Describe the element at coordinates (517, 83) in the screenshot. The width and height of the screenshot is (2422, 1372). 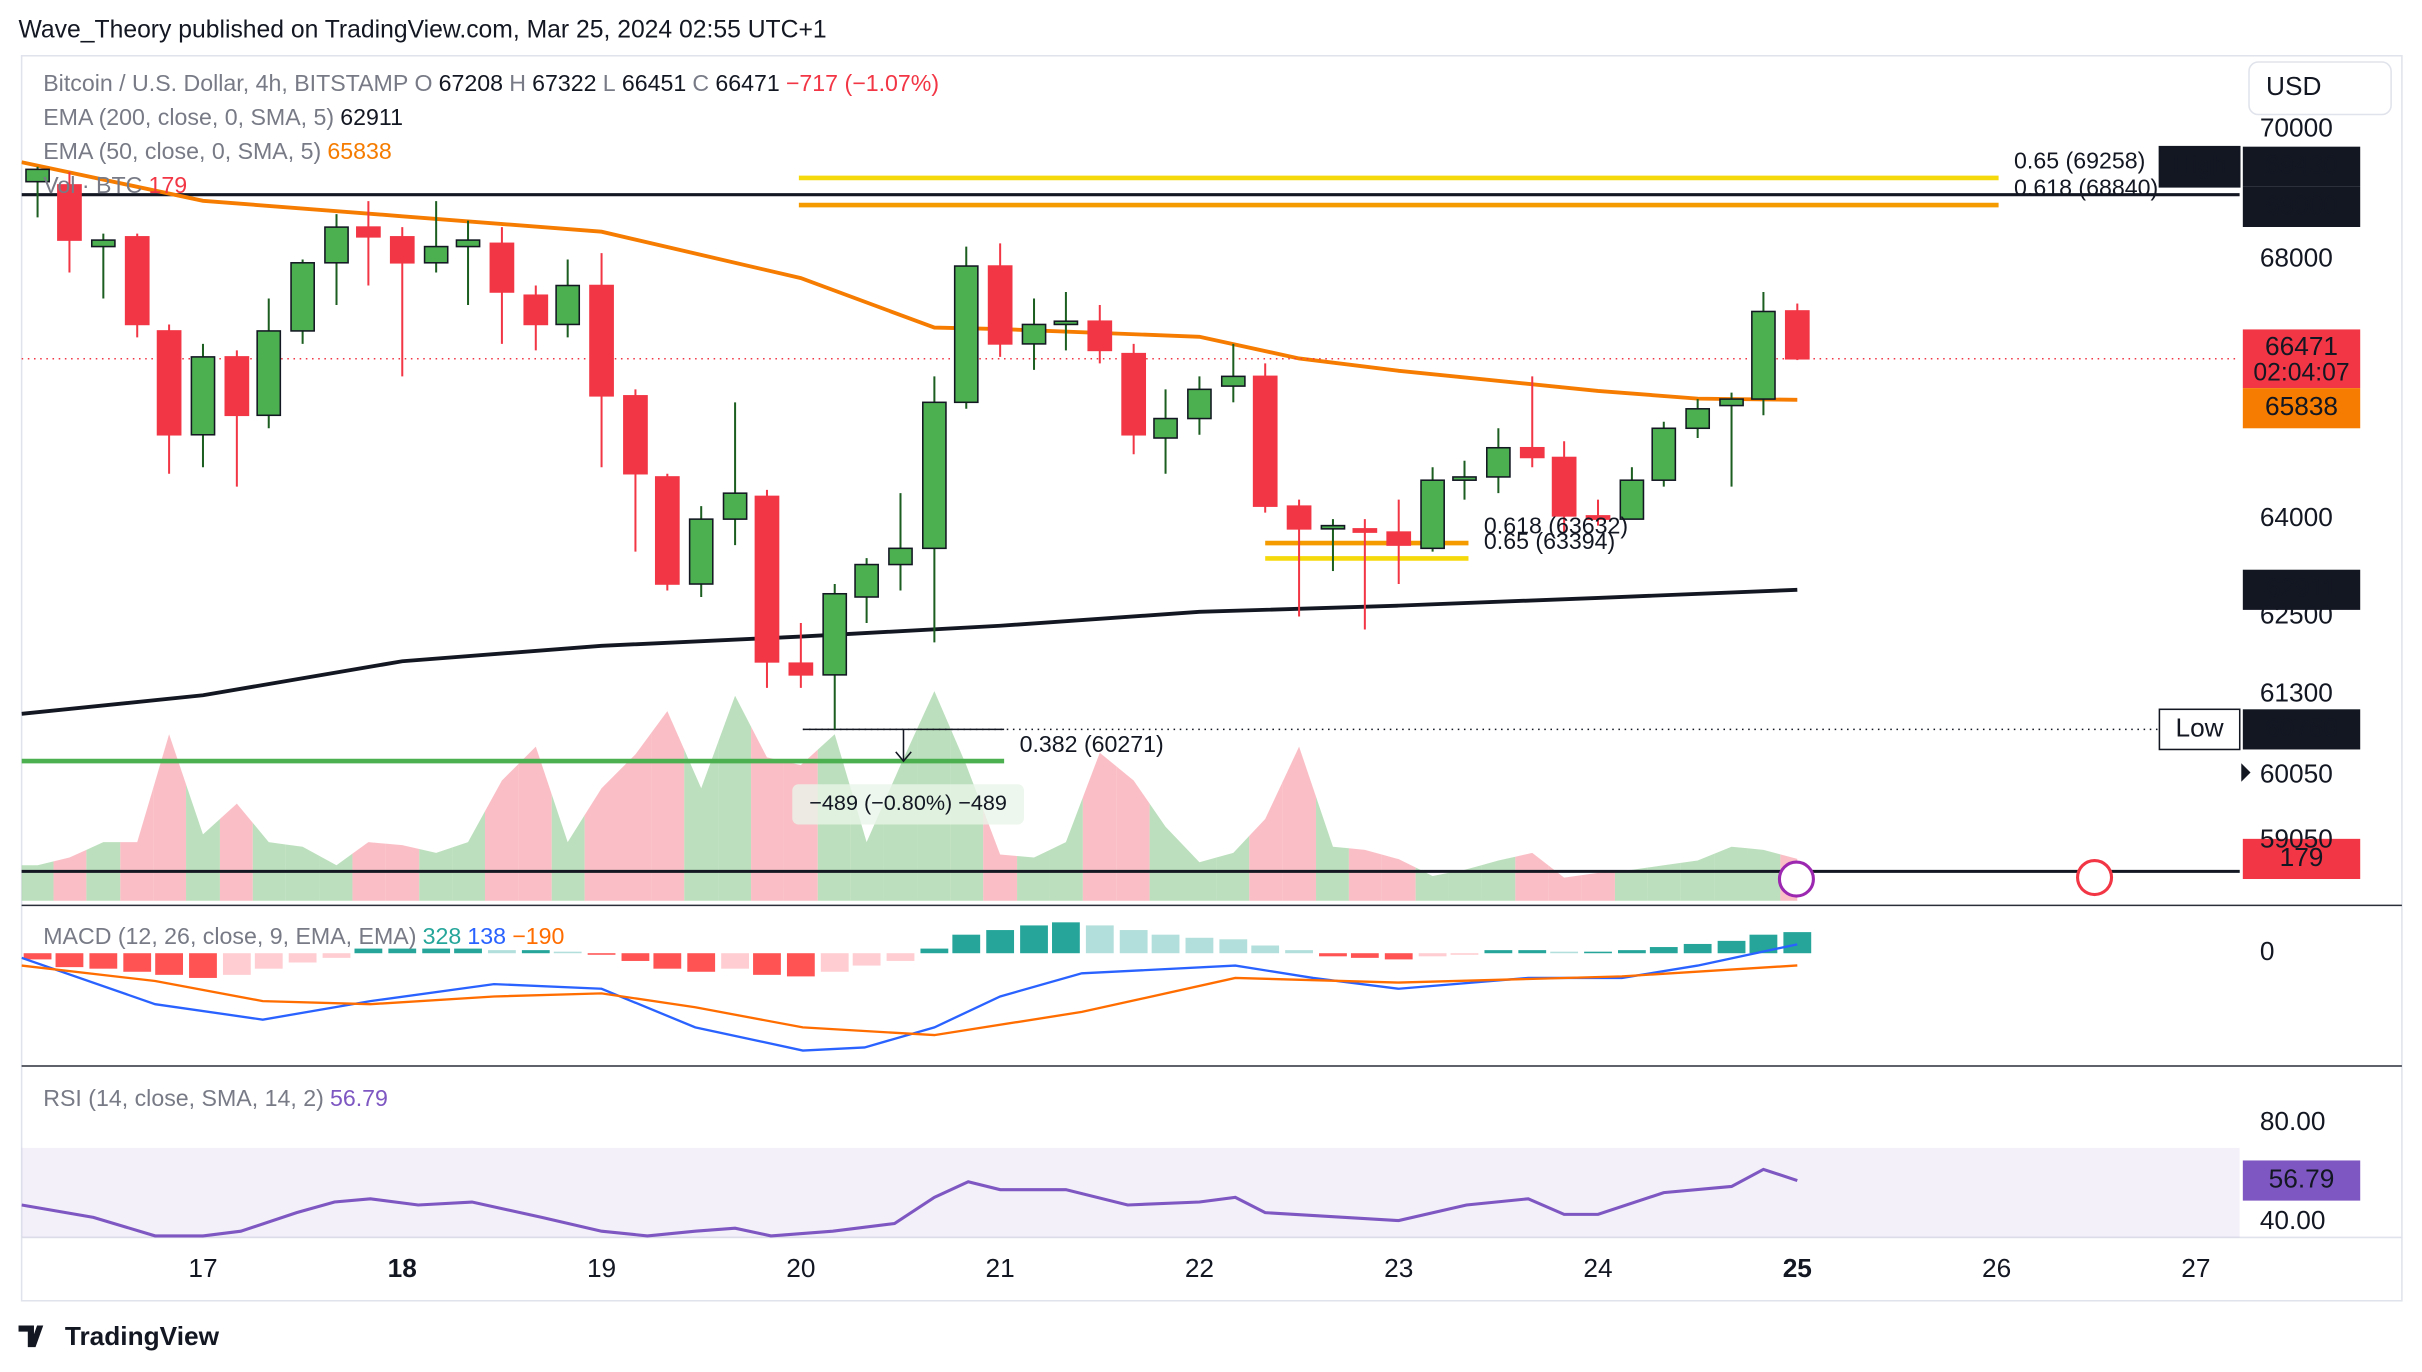
I see `legend-key: H` at that location.